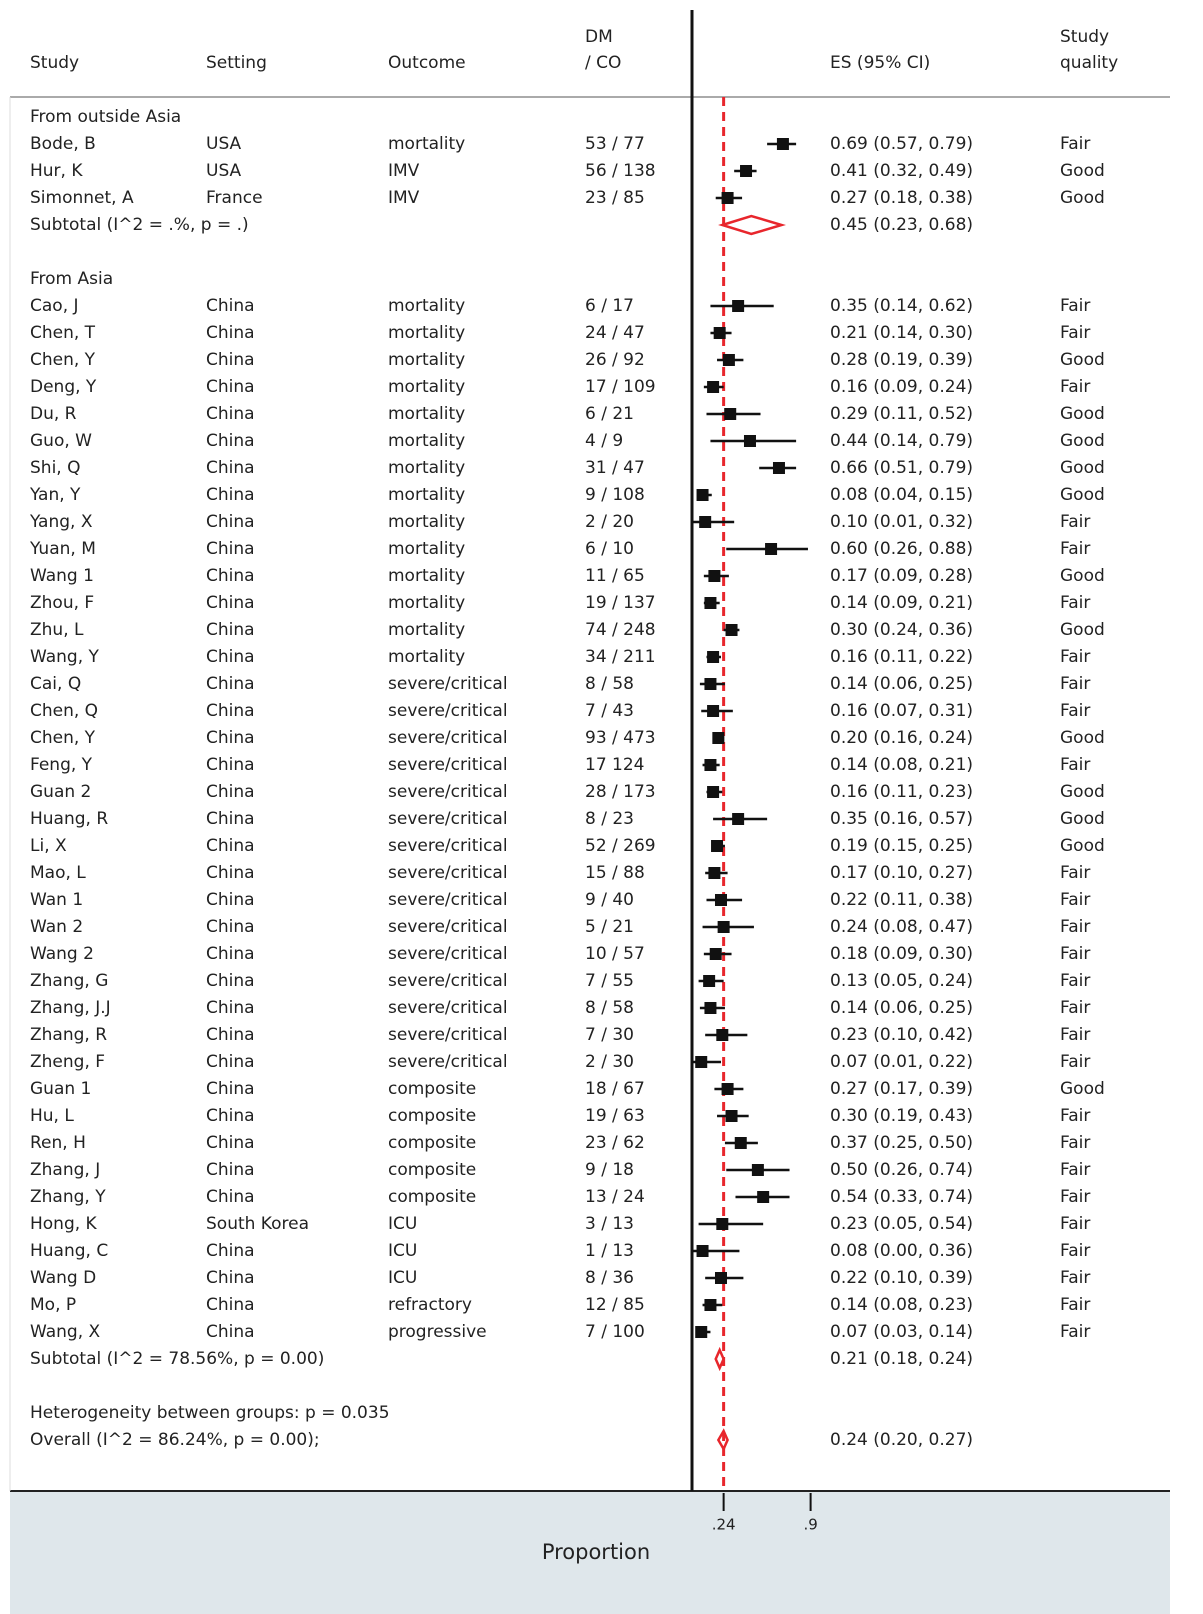 The height and width of the screenshot is (1614, 1203). I want to click on es-label: 0.14 (0.06, 0.25), so click(901, 684).